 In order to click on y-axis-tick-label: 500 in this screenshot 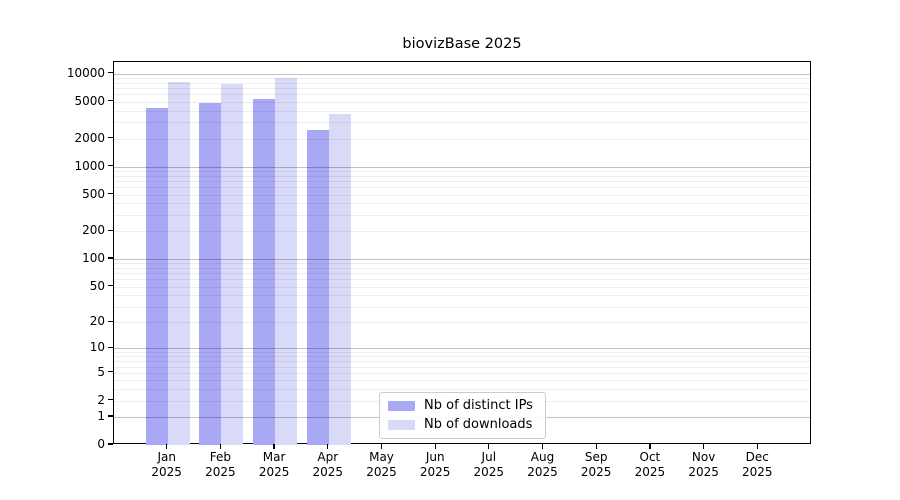, I will do `click(93, 193)`.